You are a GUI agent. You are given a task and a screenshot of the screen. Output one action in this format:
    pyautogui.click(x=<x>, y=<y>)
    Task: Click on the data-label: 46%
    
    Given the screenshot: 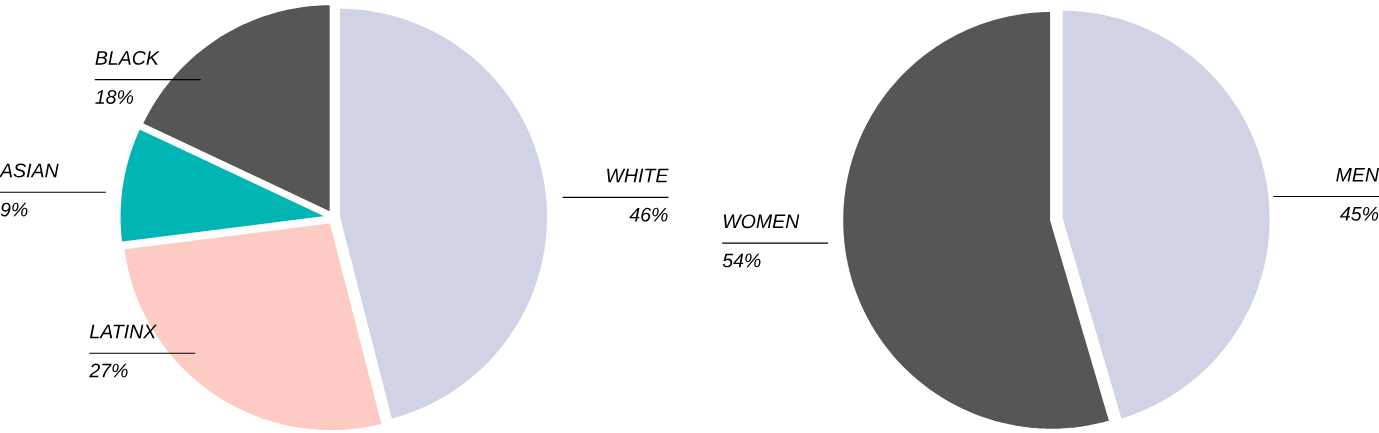 What is the action you would take?
    pyautogui.click(x=648, y=214)
    